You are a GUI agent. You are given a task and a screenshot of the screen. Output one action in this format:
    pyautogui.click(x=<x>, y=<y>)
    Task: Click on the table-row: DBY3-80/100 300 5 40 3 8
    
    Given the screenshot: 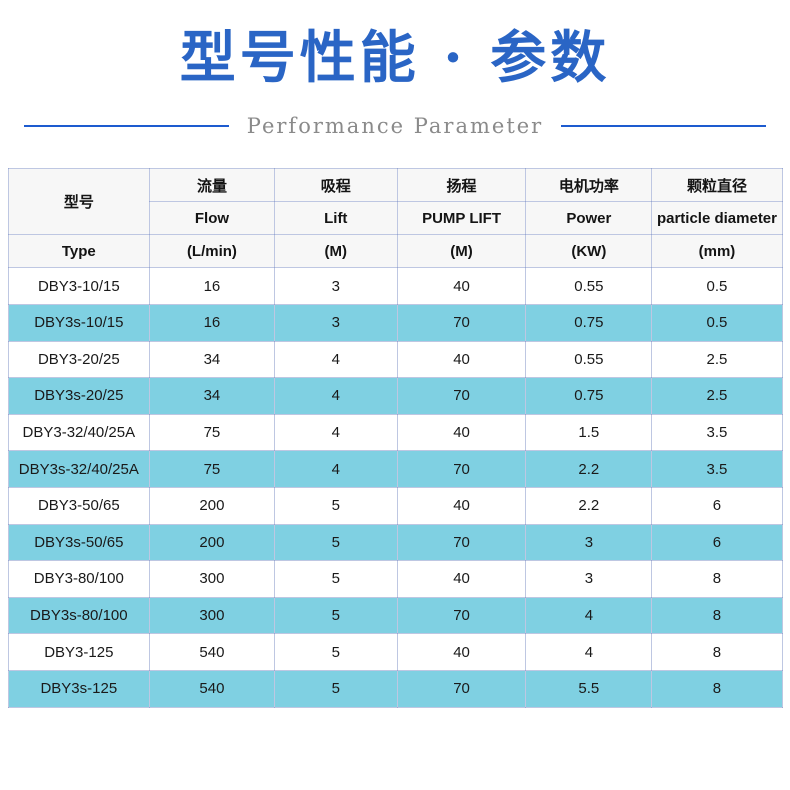 What is the action you would take?
    pyautogui.click(x=395, y=579)
    